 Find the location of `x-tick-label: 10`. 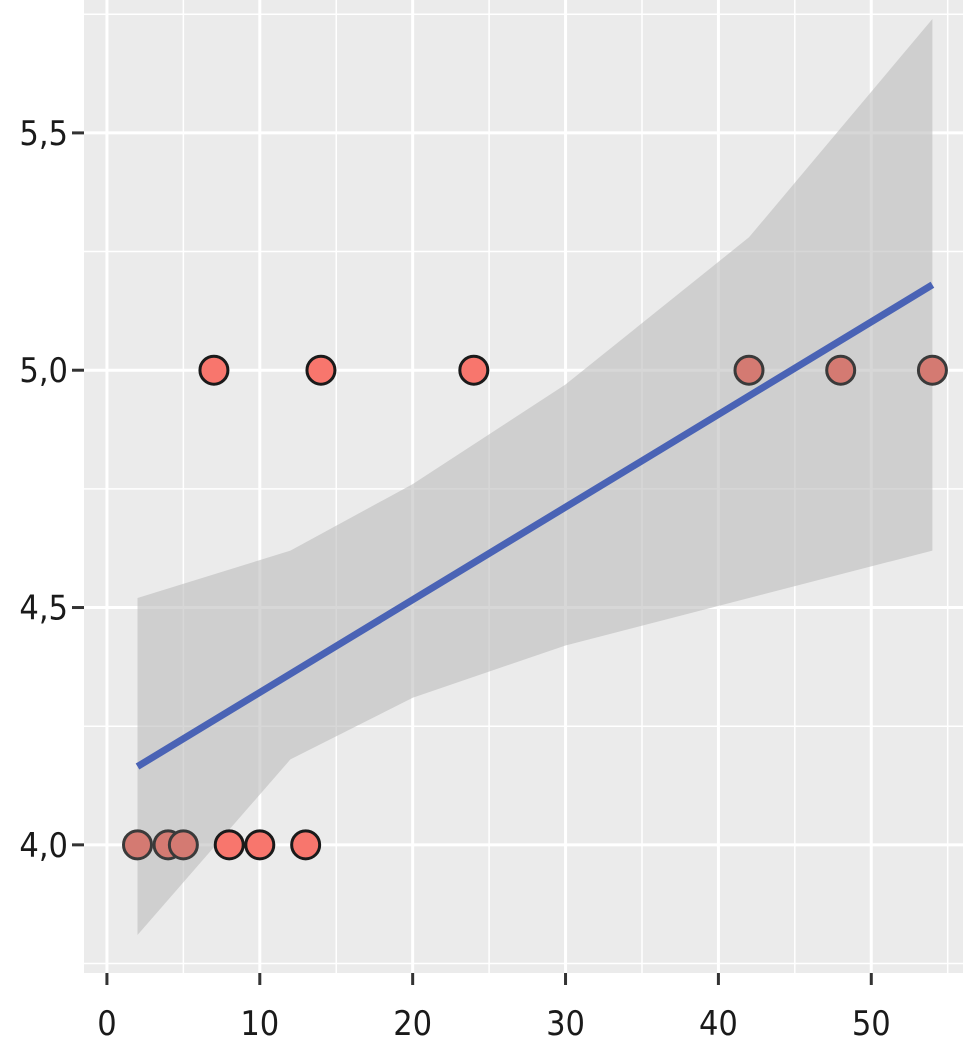

x-tick-label: 10 is located at coordinates (259, 1024).